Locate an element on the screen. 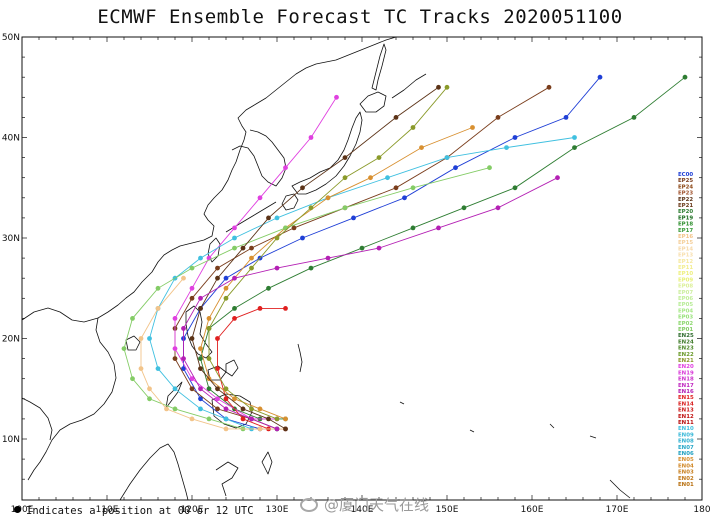  y-axis-label: 50N is located at coordinates (11, 38).